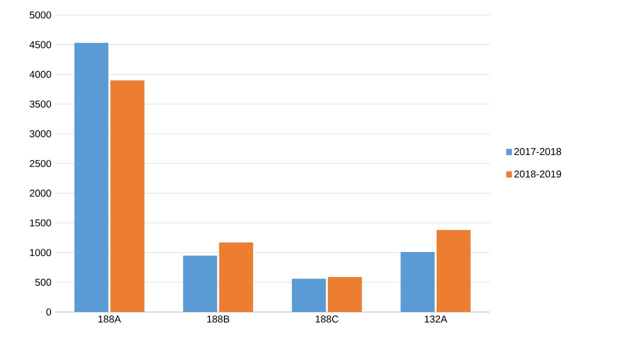 Image resolution: width=617 pixels, height=344 pixels. Describe the element at coordinates (41, 44) in the screenshot. I see `y-tick-label: 4500` at that location.